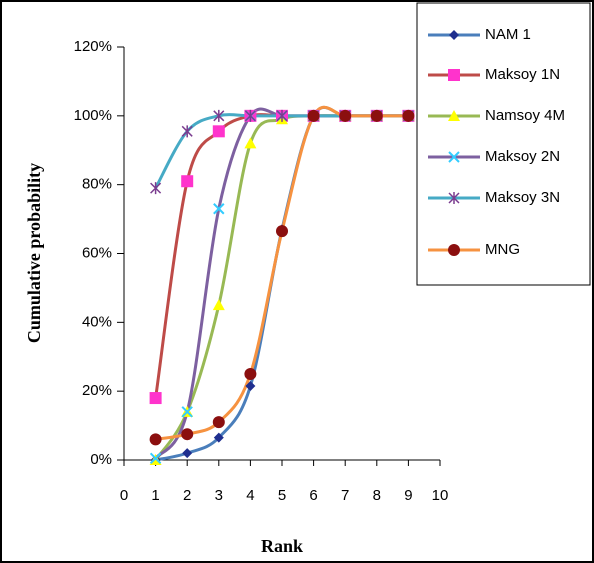 Image resolution: width=594 pixels, height=563 pixels. What do you see at coordinates (219, 495) in the screenshot?
I see `x-tick-label: 3` at bounding box center [219, 495].